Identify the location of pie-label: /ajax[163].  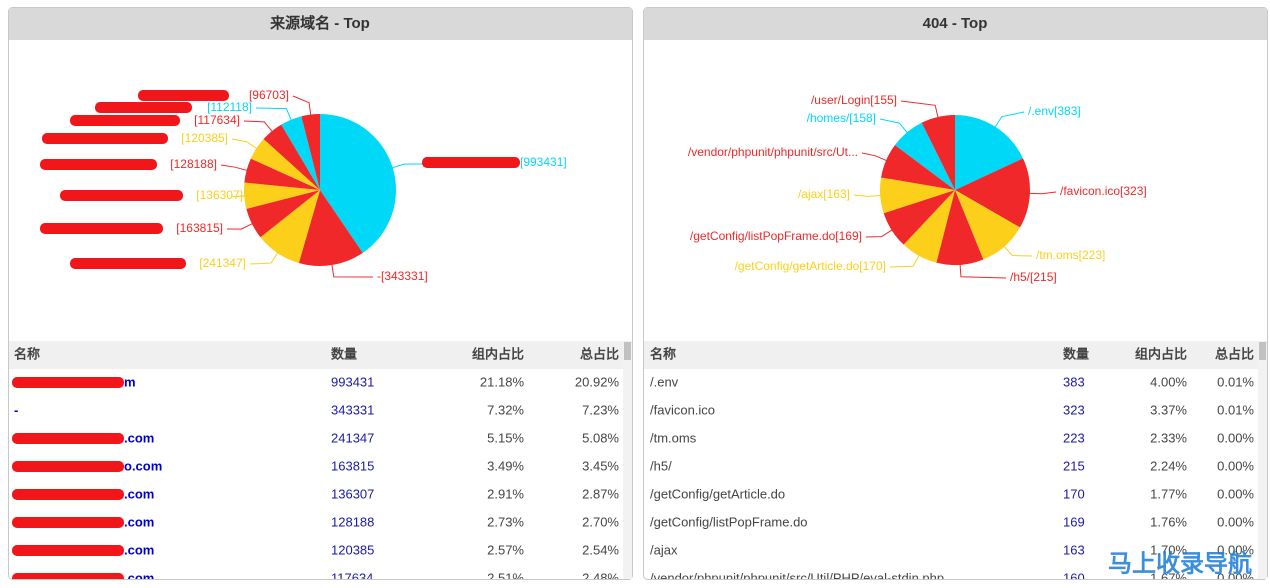
(824, 194).